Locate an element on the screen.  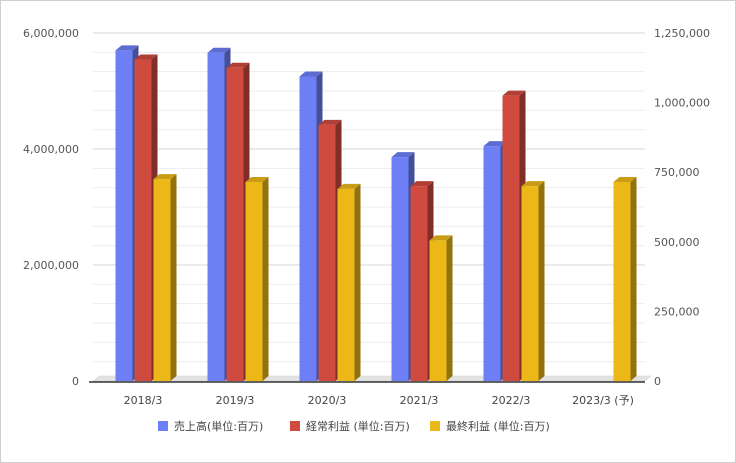
right-axis-tick-label: 1,000,000 is located at coordinates (682, 103).